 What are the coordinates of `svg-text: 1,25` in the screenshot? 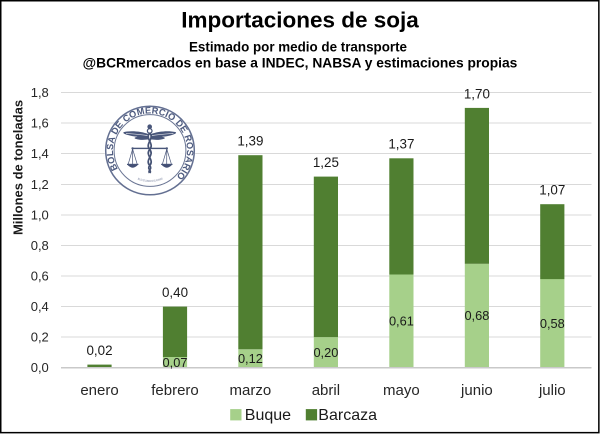 It's located at (326, 162).